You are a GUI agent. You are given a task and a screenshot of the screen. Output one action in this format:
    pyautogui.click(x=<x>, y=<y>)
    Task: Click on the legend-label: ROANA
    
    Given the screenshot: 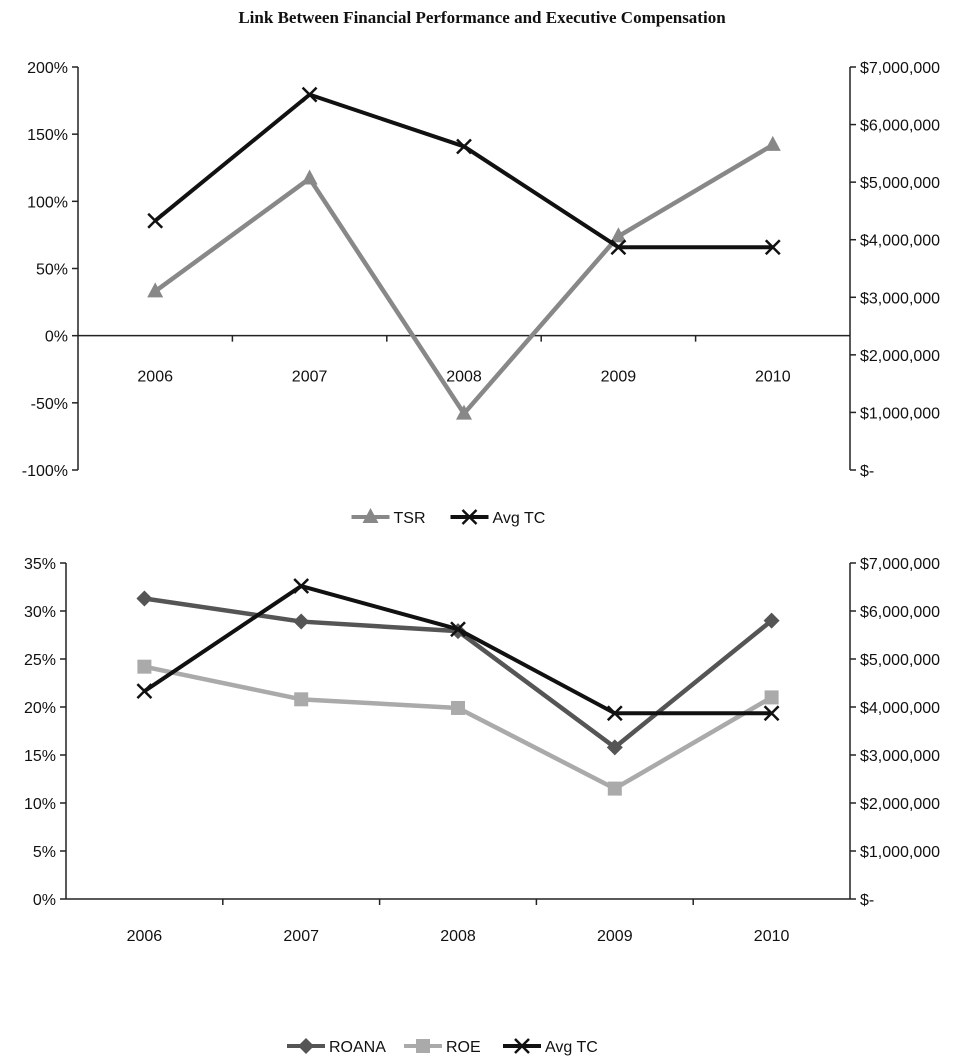 What is the action you would take?
    pyautogui.click(x=357, y=1047)
    